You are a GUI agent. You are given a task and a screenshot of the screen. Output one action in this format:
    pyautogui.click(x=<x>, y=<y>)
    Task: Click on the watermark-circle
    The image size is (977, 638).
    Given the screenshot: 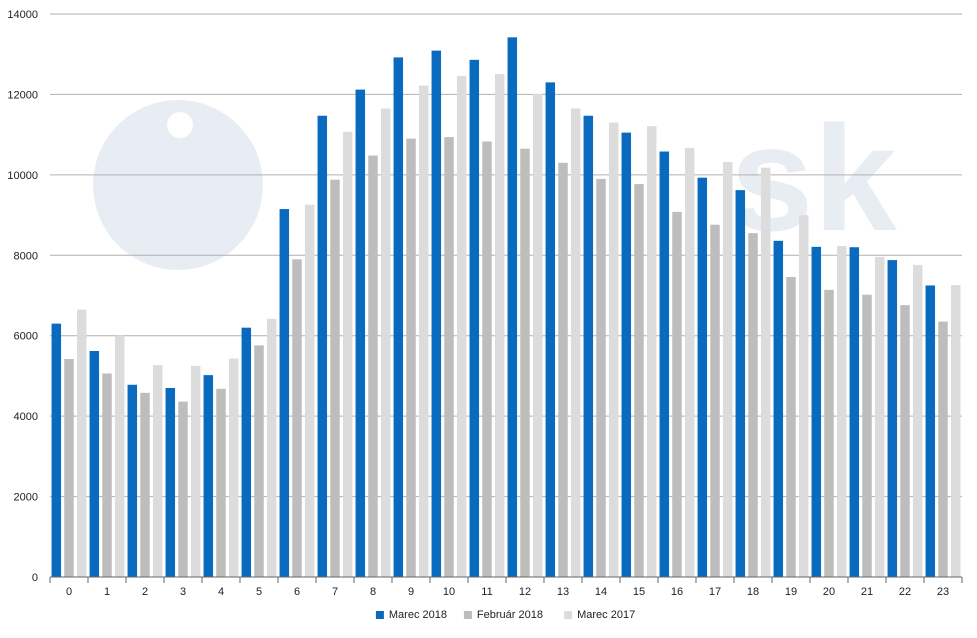 What is the action you would take?
    pyautogui.click(x=178, y=185)
    